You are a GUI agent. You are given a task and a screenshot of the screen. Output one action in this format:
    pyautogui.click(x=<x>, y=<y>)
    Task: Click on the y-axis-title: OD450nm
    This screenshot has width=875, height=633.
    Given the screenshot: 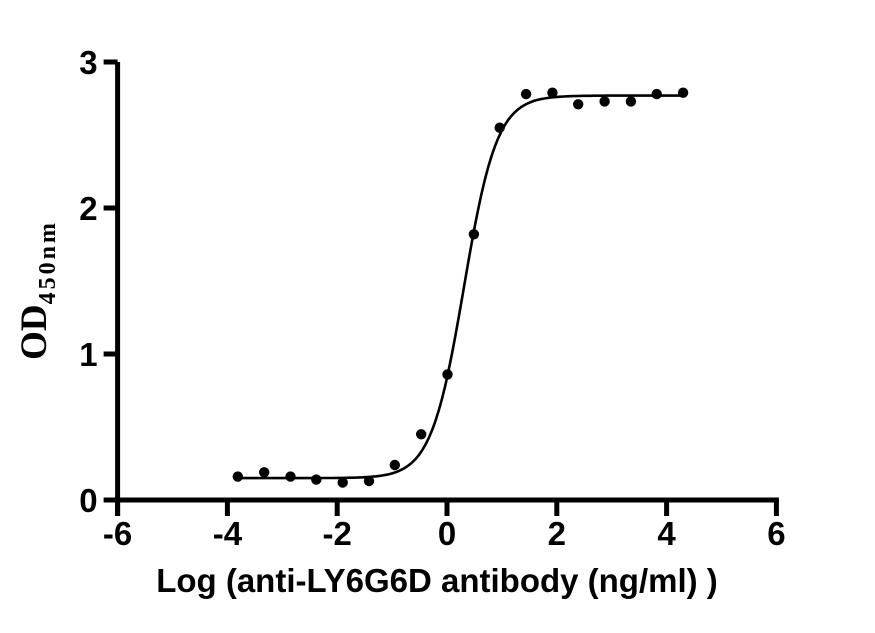 What is the action you would take?
    pyautogui.click(x=37, y=290)
    